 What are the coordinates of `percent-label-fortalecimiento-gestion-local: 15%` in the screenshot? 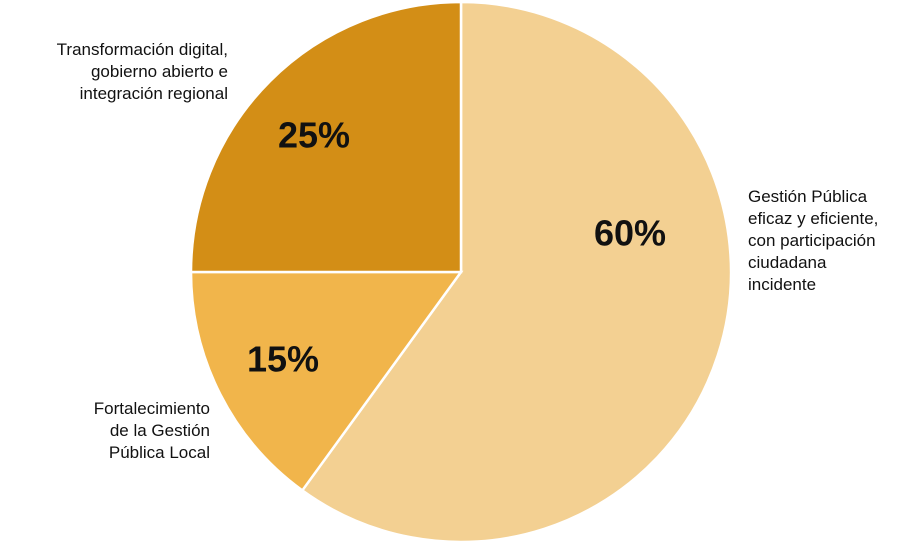 It's located at (283, 359).